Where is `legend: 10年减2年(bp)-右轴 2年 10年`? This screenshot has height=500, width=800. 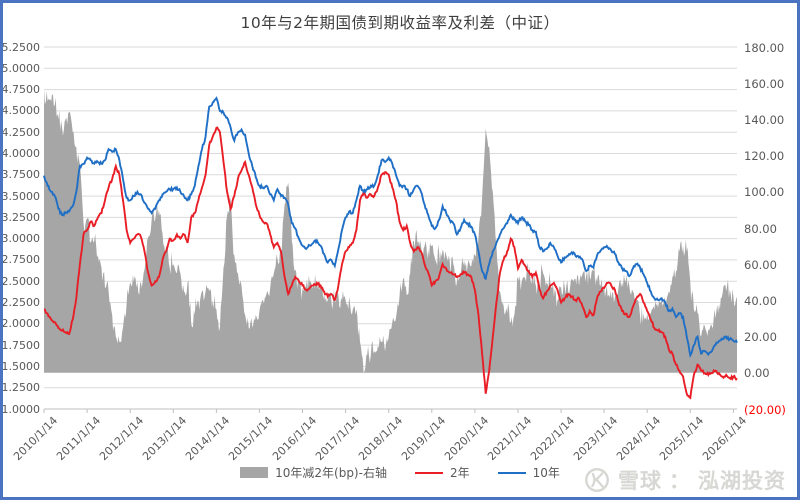
legend: 10年减2年(bp)-右轴 2年 10年 is located at coordinates (400, 472).